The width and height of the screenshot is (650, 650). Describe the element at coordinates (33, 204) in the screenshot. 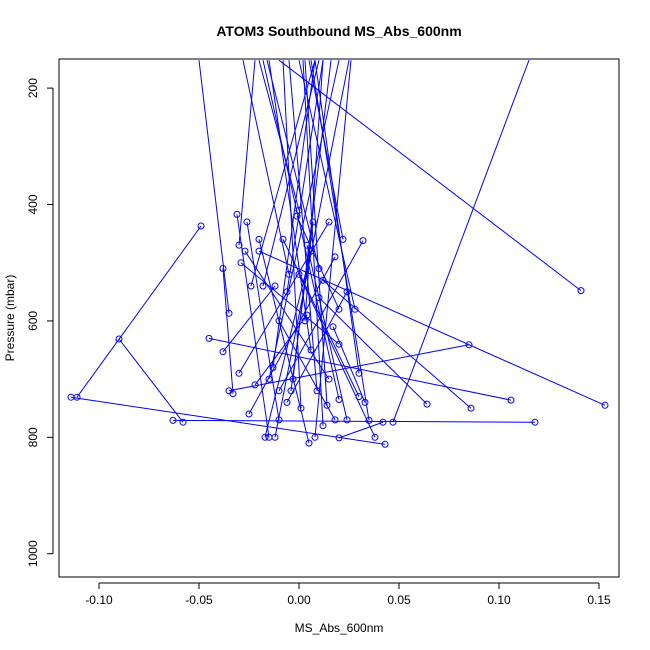

I see `y-tick-label: 400` at that location.